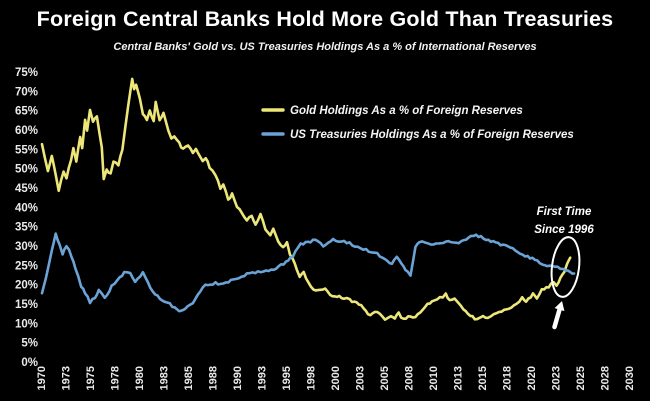 The width and height of the screenshot is (650, 401). I want to click on y-tick-label: 20%, so click(26, 286).